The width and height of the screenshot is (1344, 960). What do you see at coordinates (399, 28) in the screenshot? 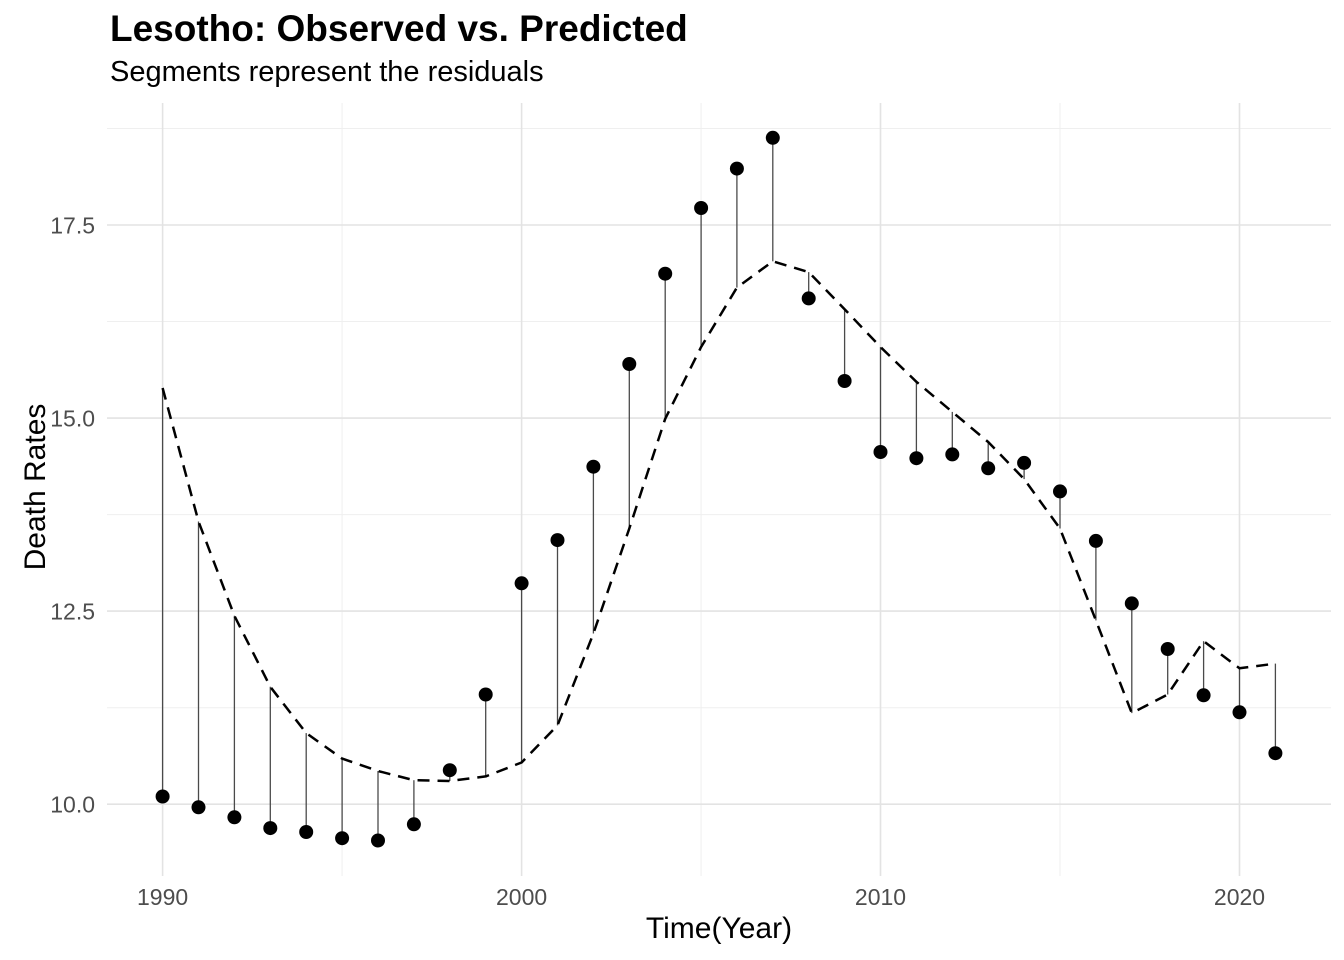
I see `chart-title: Lesotho: Observed vs. Predicted` at bounding box center [399, 28].